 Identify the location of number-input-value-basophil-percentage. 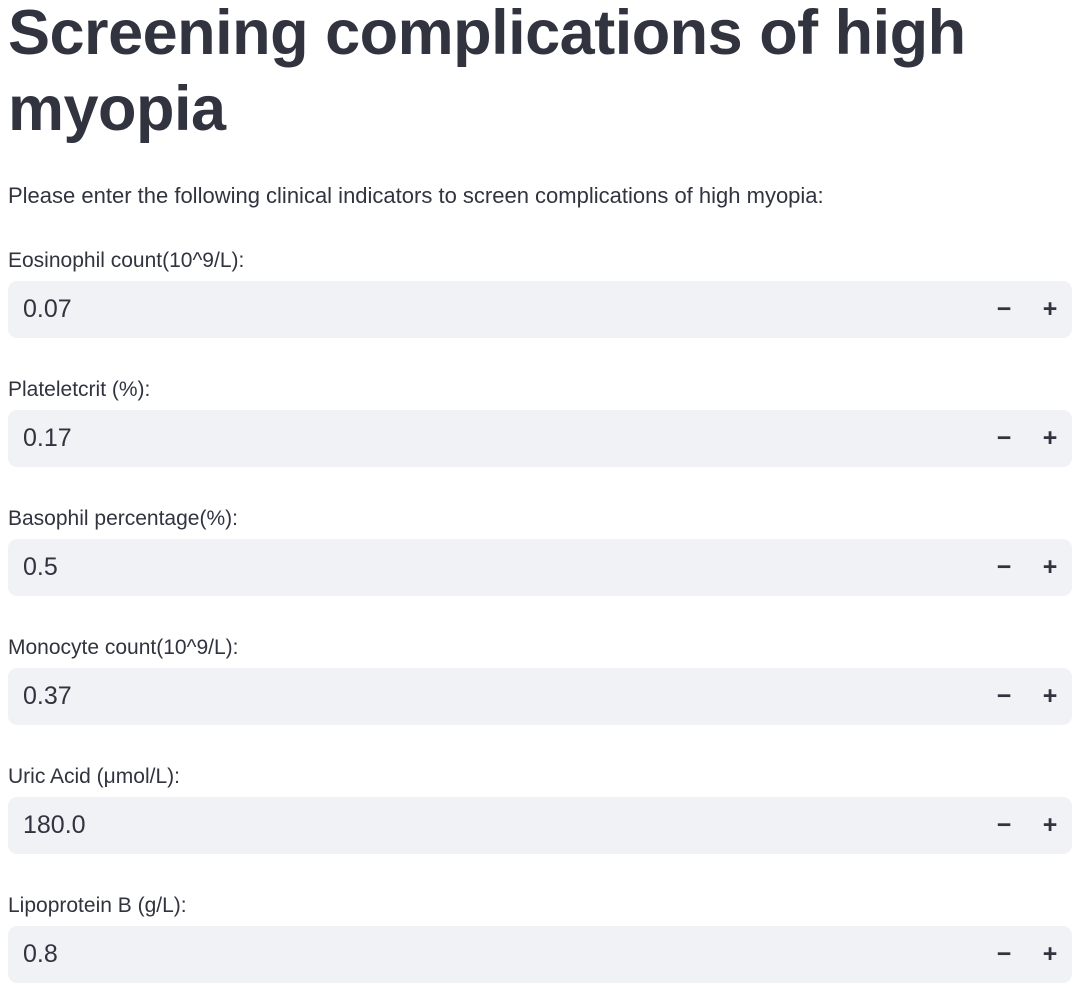
(494, 568).